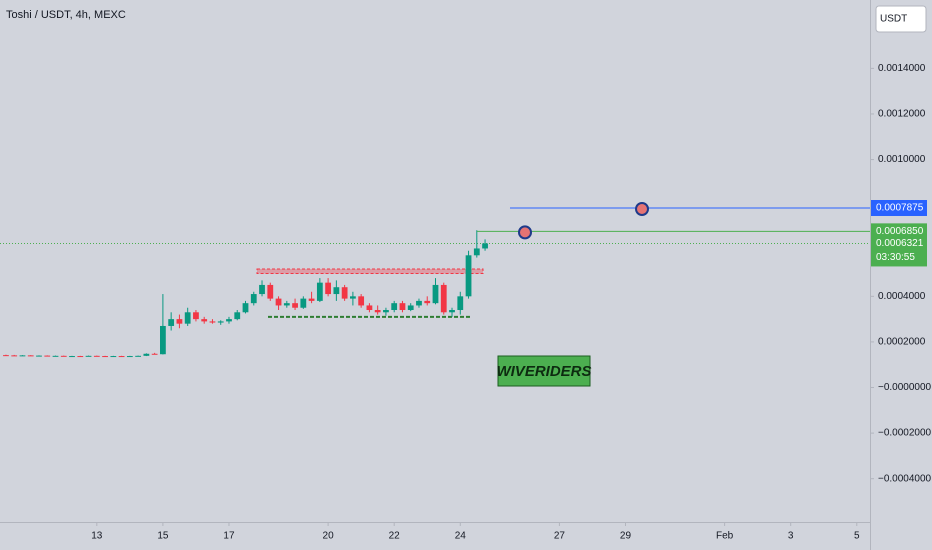 Image resolution: width=932 pixels, height=550 pixels. What do you see at coordinates (902, 342) in the screenshot?
I see `y-tick-label: 0.0002000` at bounding box center [902, 342].